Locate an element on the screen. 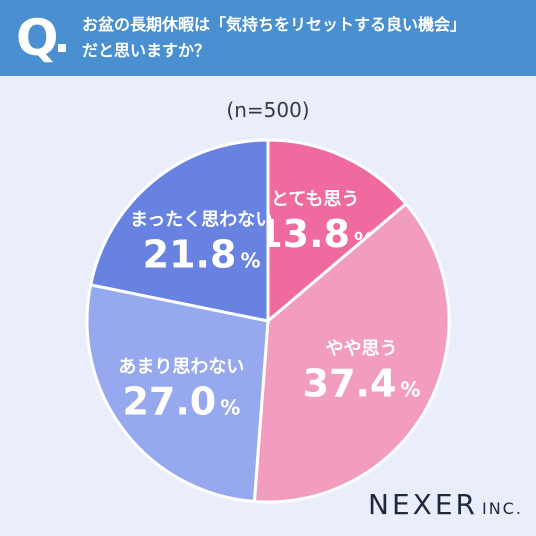  q-letter: Q is located at coordinates (37, 38).